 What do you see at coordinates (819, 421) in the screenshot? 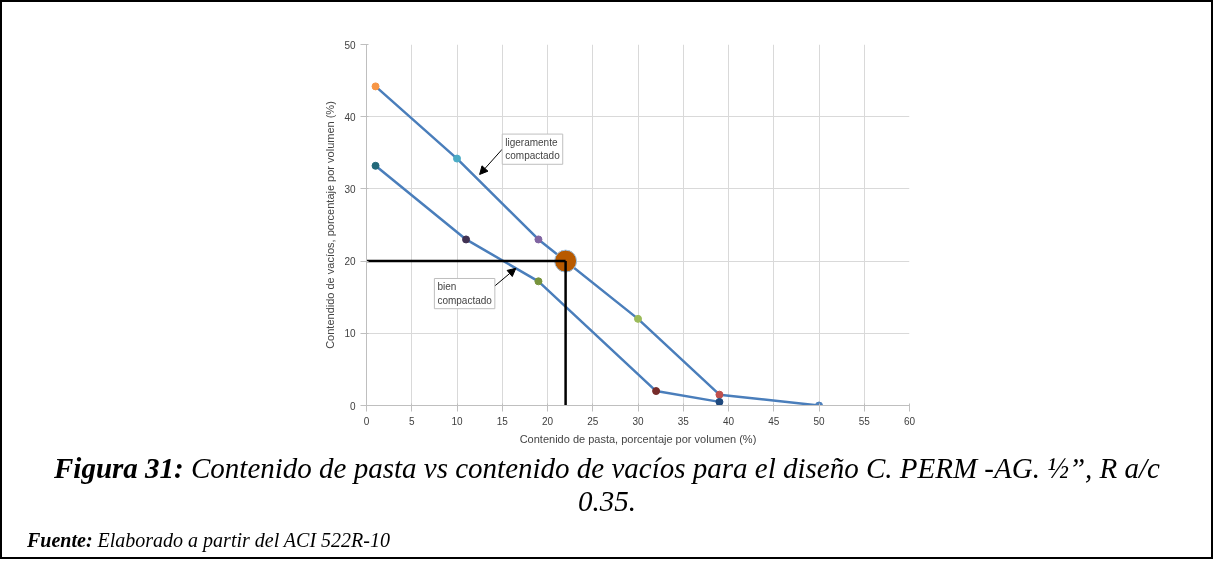
I see `x-tick-label: 50` at bounding box center [819, 421].